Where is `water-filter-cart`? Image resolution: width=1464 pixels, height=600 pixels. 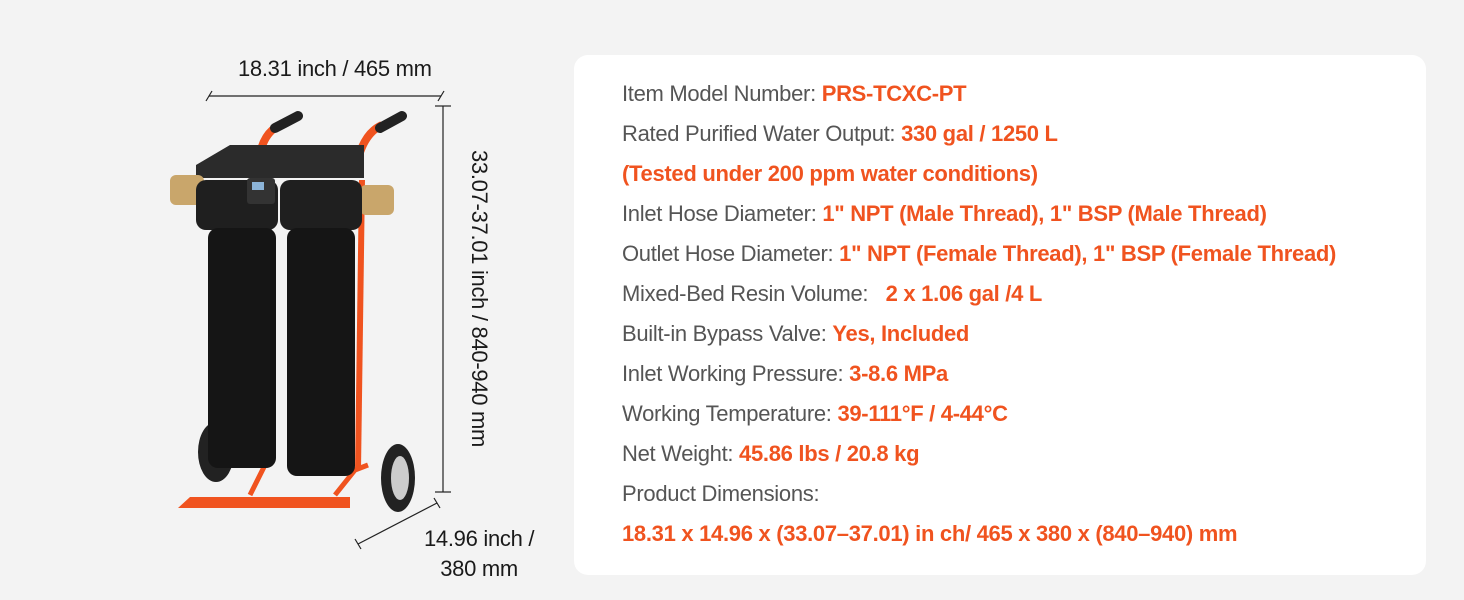 water-filter-cart is located at coordinates (292, 311).